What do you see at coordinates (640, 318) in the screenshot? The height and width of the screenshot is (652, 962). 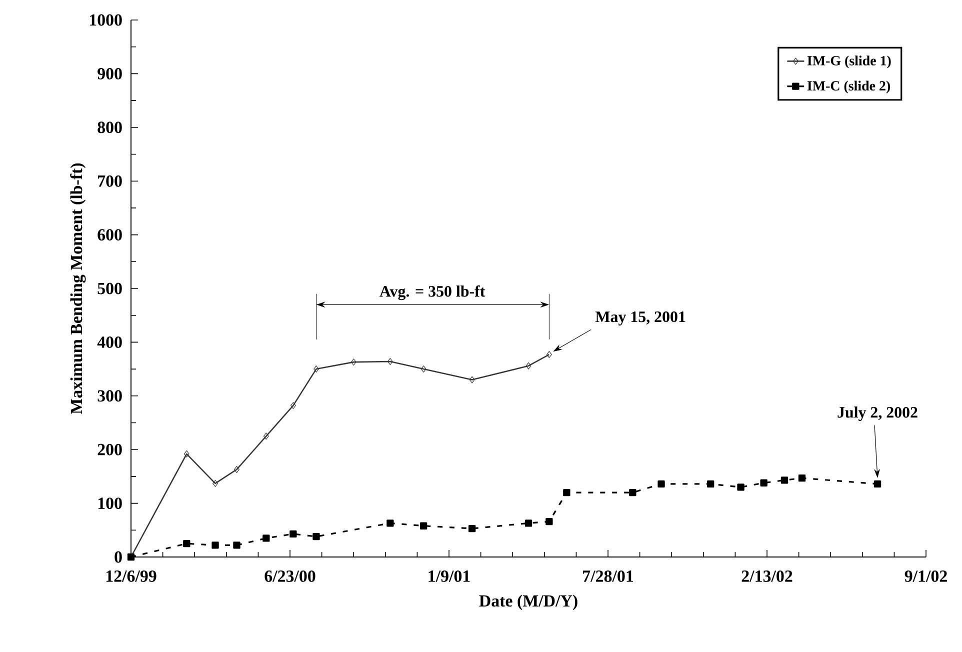 I see `annotation: May 15, 2001` at bounding box center [640, 318].